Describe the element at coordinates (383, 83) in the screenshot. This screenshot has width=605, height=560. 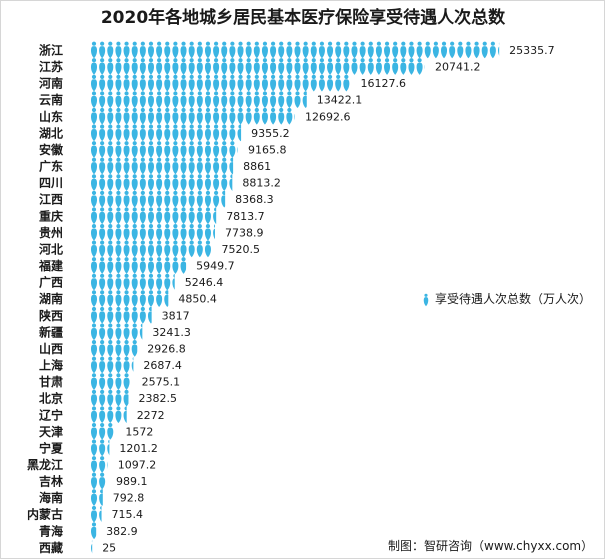
I see `value-label: 16127.6` at that location.